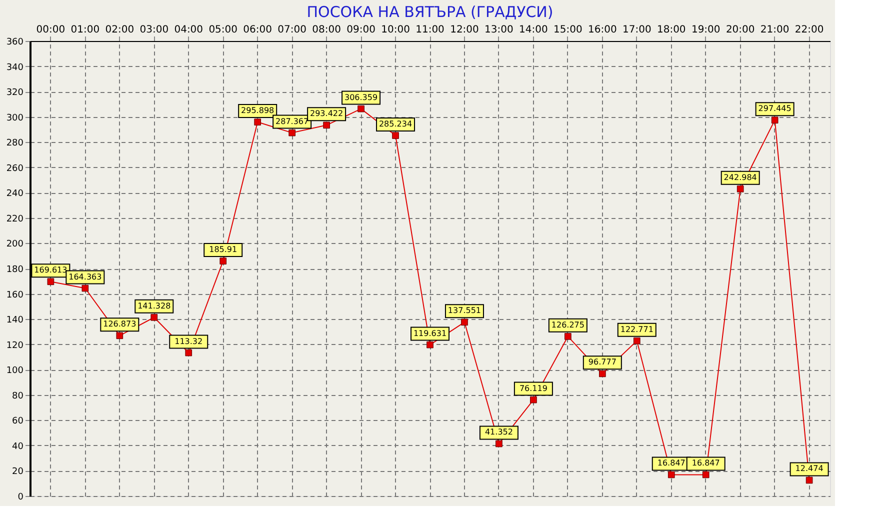  I want to click on y-tick-label: 340, so click(15, 67).